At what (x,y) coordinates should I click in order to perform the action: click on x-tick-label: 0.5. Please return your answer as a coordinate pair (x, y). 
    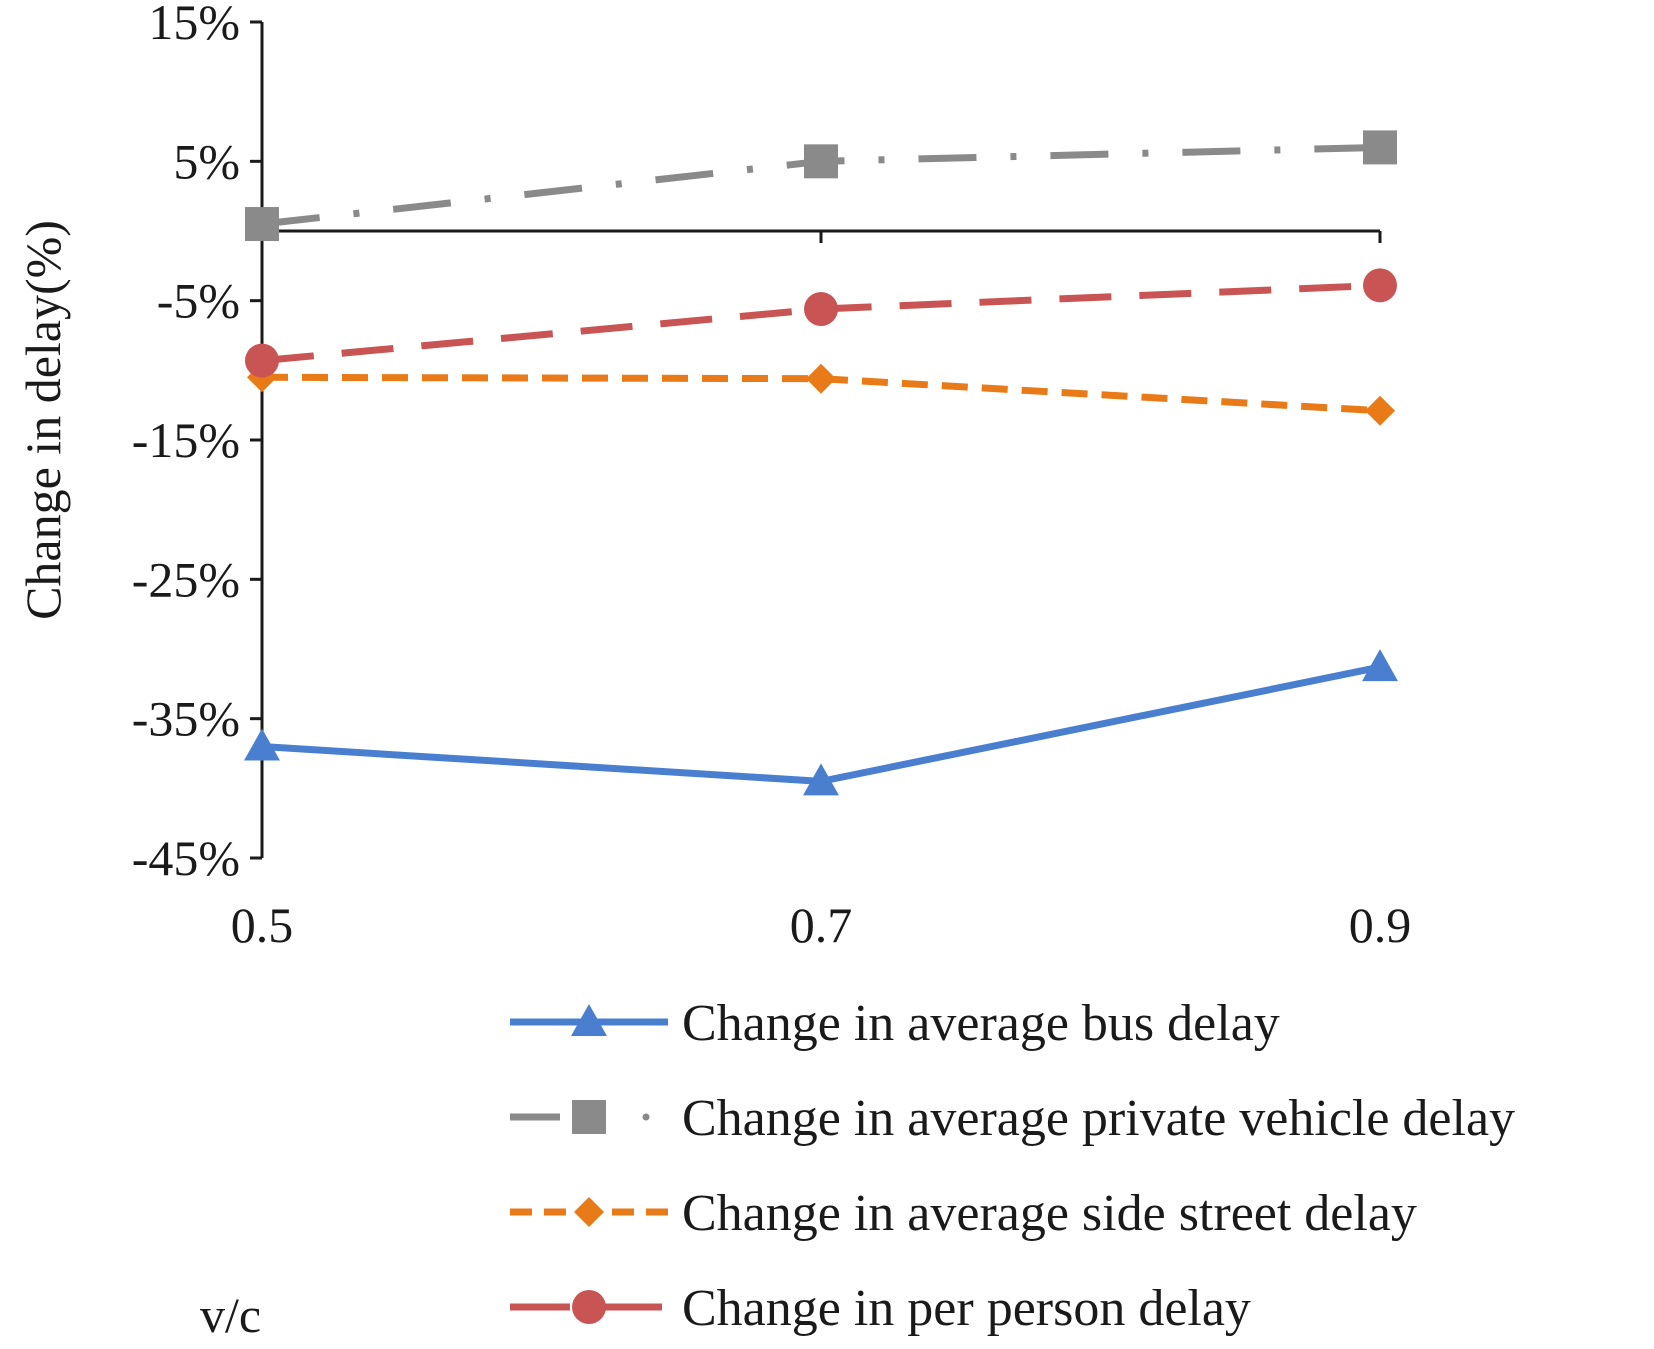
    Looking at the image, I should click on (262, 925).